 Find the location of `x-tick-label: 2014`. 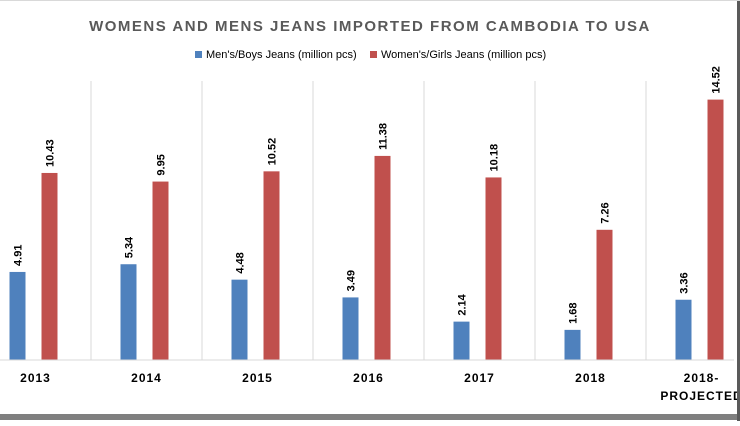

x-tick-label: 2014 is located at coordinates (146, 378).